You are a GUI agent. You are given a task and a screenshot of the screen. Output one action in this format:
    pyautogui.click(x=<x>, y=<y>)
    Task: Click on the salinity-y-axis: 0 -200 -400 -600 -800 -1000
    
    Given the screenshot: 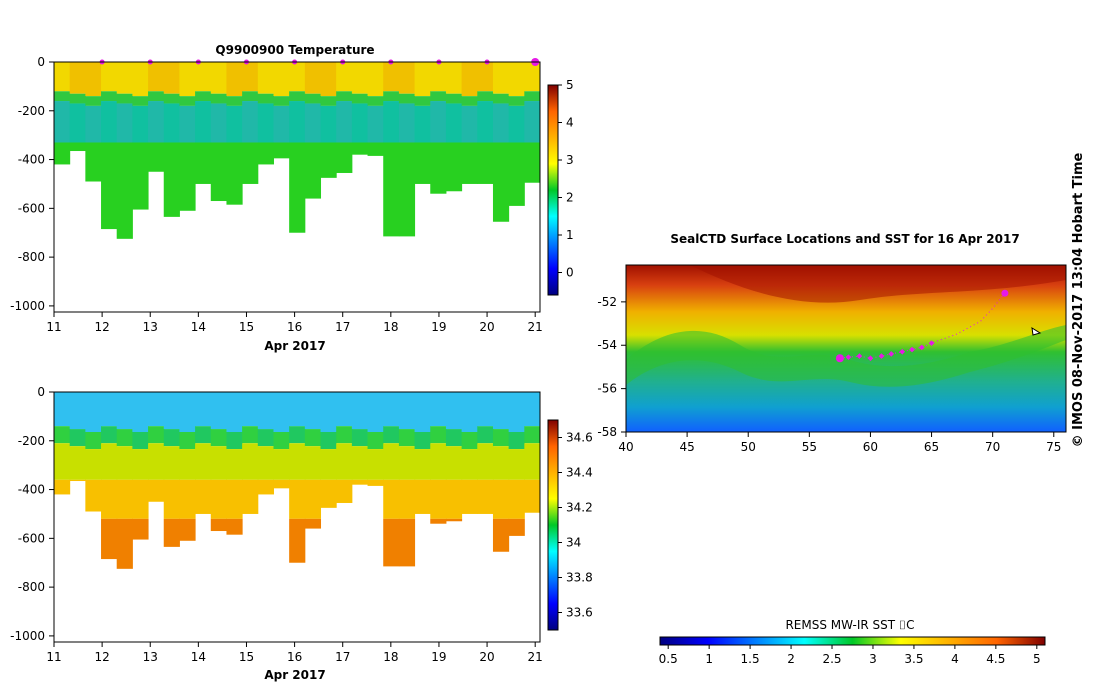 What is the action you would take?
    pyautogui.click(x=32, y=514)
    